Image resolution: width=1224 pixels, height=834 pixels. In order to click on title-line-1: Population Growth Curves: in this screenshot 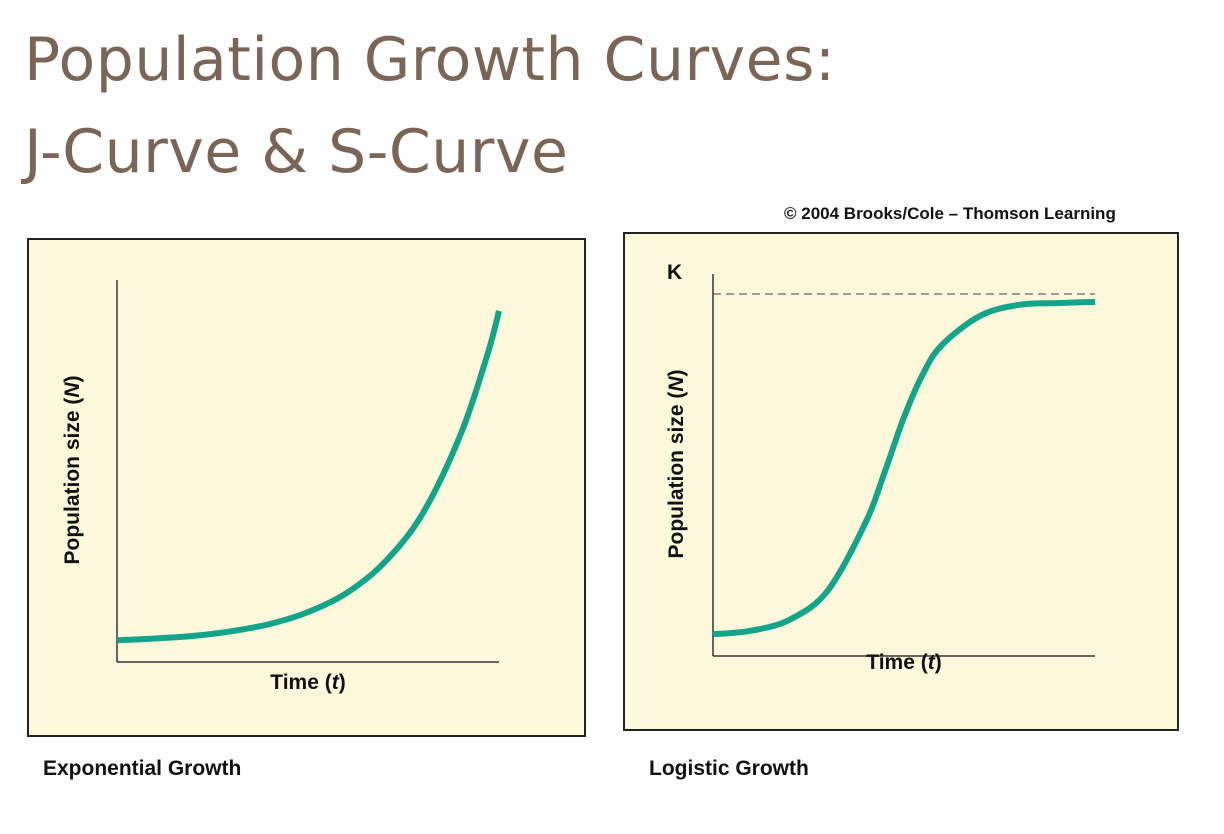, I will do `click(430, 60)`.